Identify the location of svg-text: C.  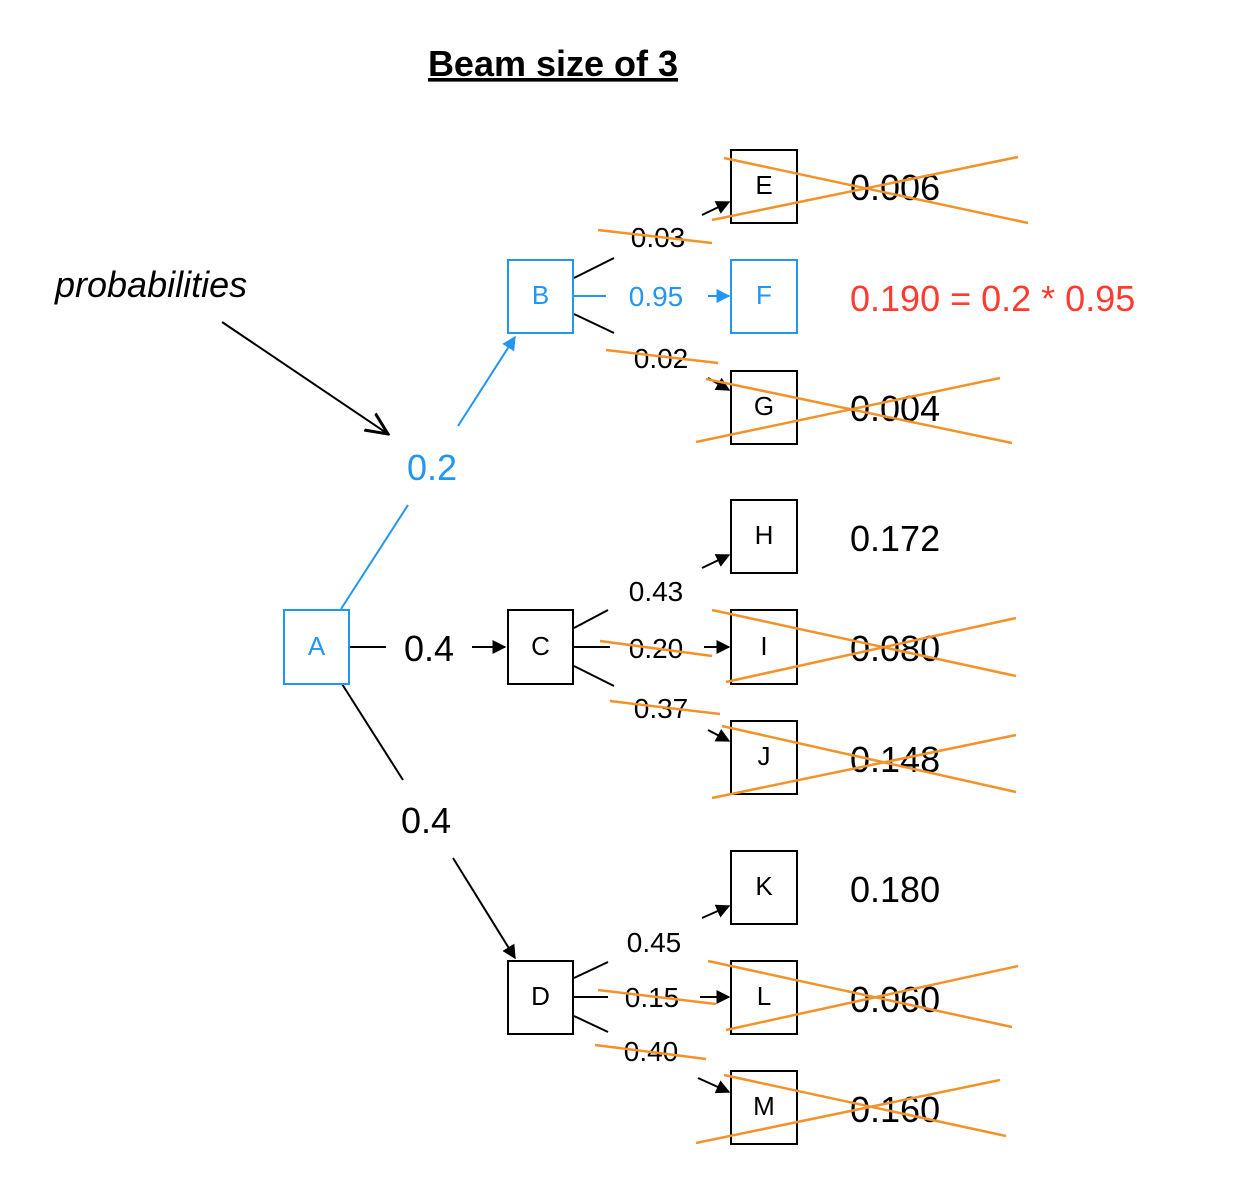
(540, 646).